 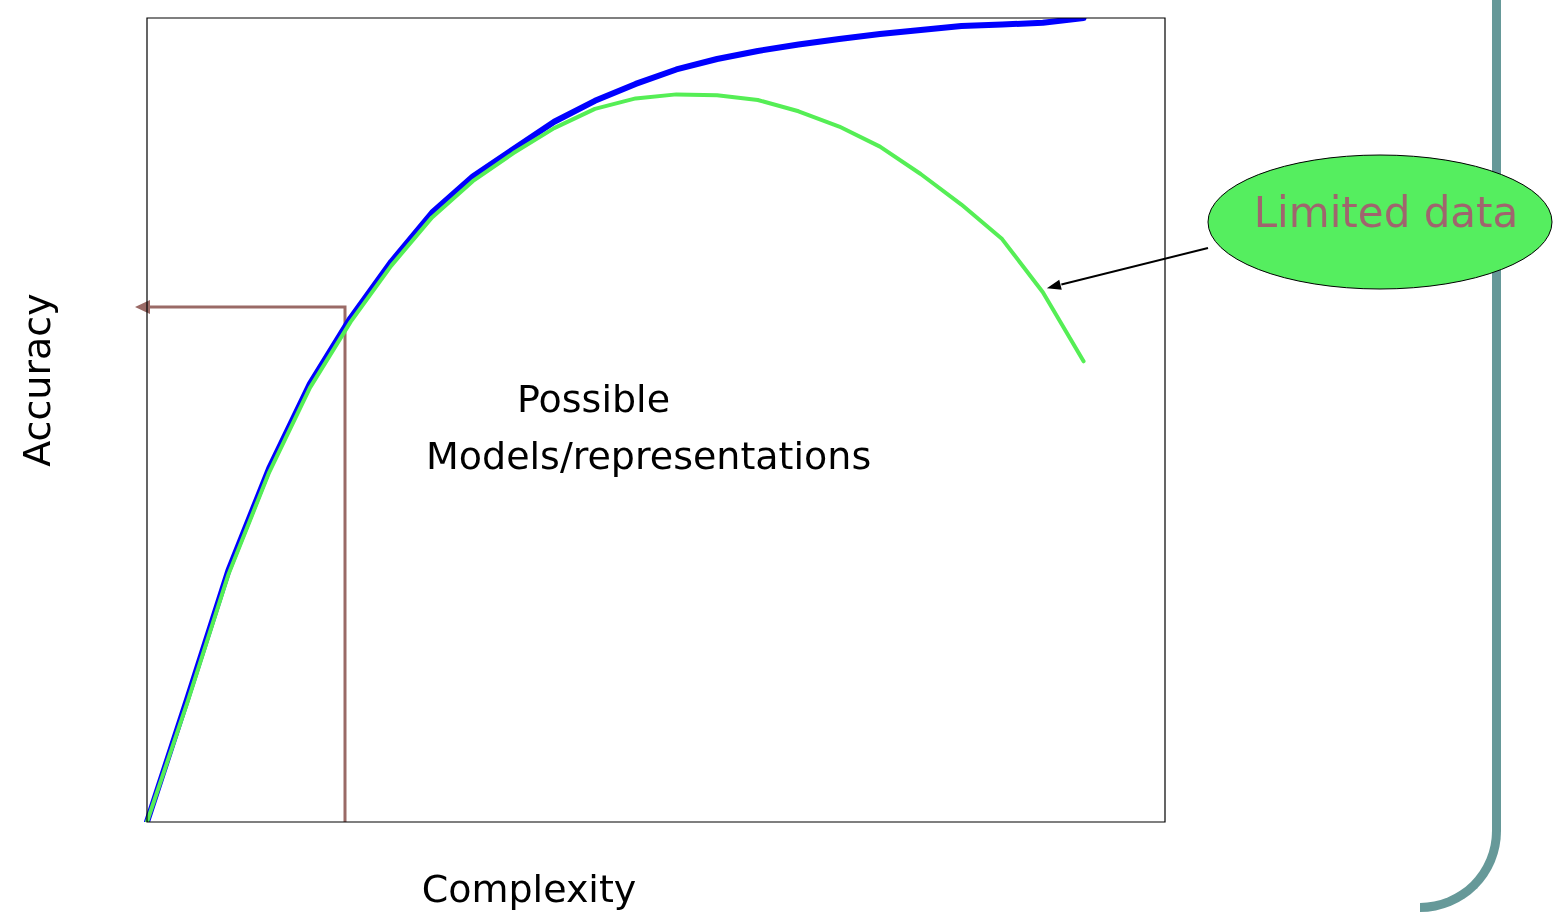 I want to click on y-axis-title: Accuracy, so click(x=37, y=380).